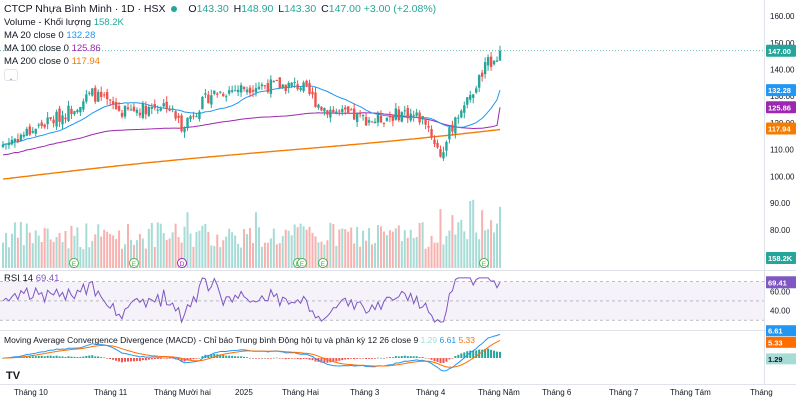 The height and width of the screenshot is (400, 796). What do you see at coordinates (252, 353) in the screenshot?
I see `signal-line` at bounding box center [252, 353].